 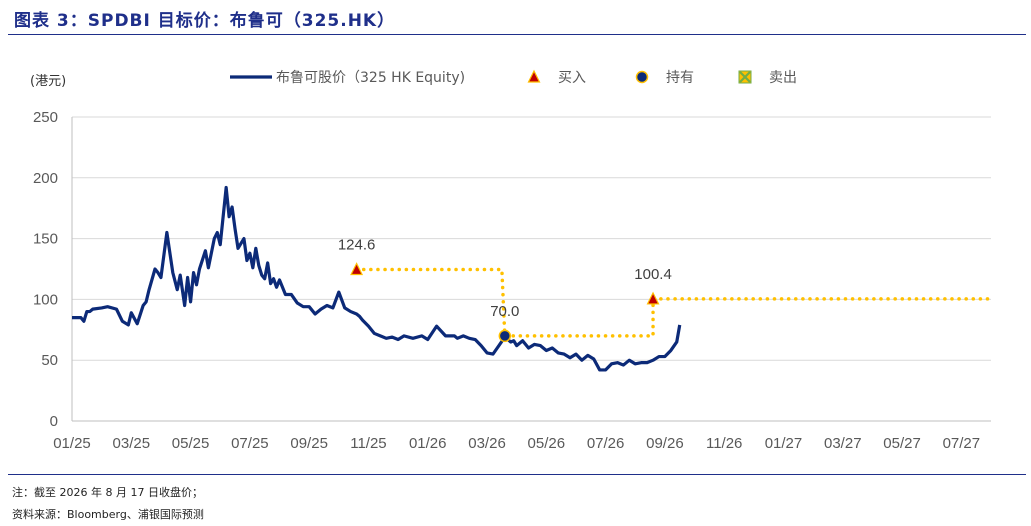 I want to click on y-tick-label: 150, so click(x=45, y=239).